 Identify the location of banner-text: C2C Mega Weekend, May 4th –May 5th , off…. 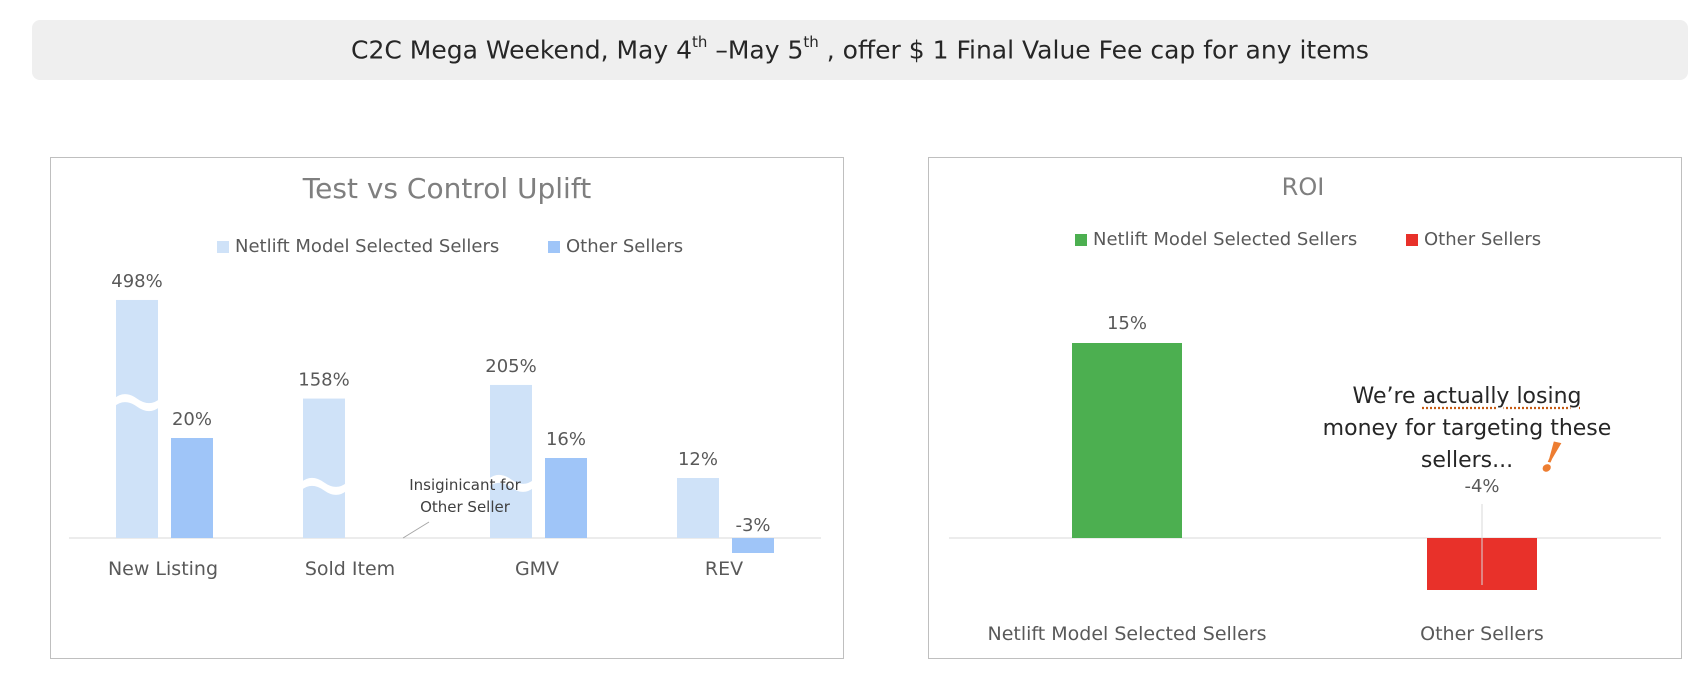
(860, 49).